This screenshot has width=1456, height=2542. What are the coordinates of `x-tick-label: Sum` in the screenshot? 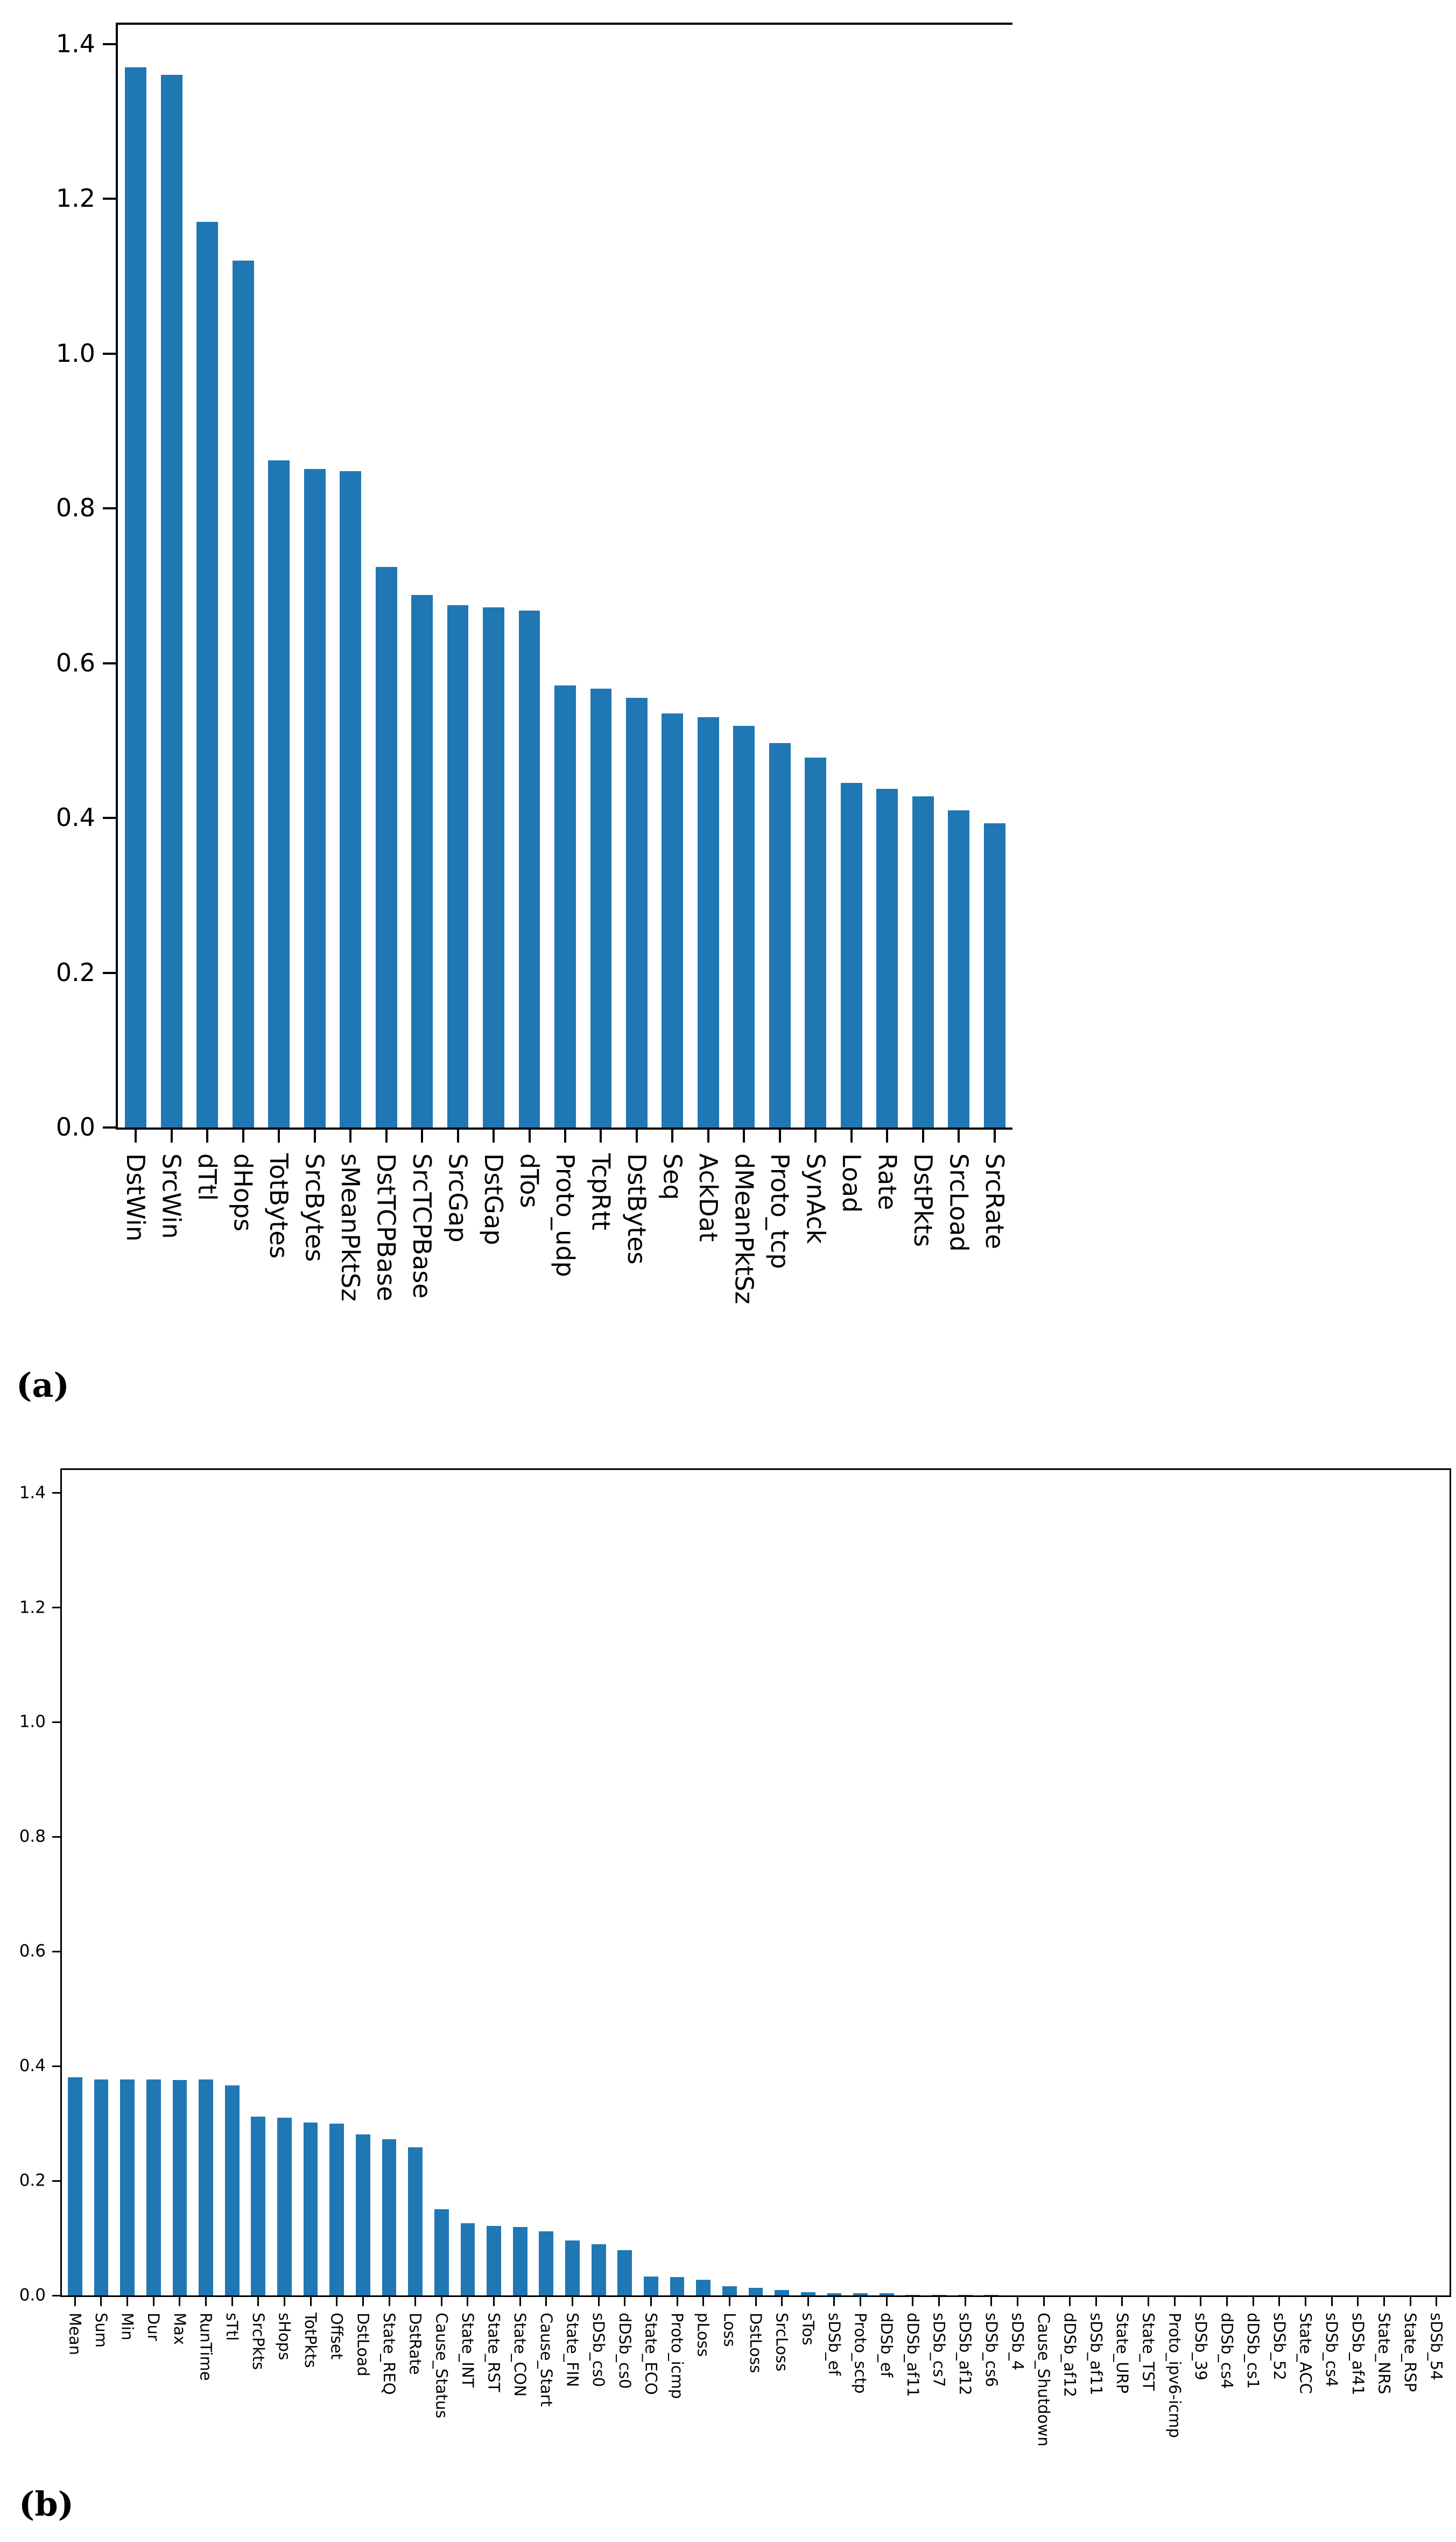 It's located at (101, 2330).